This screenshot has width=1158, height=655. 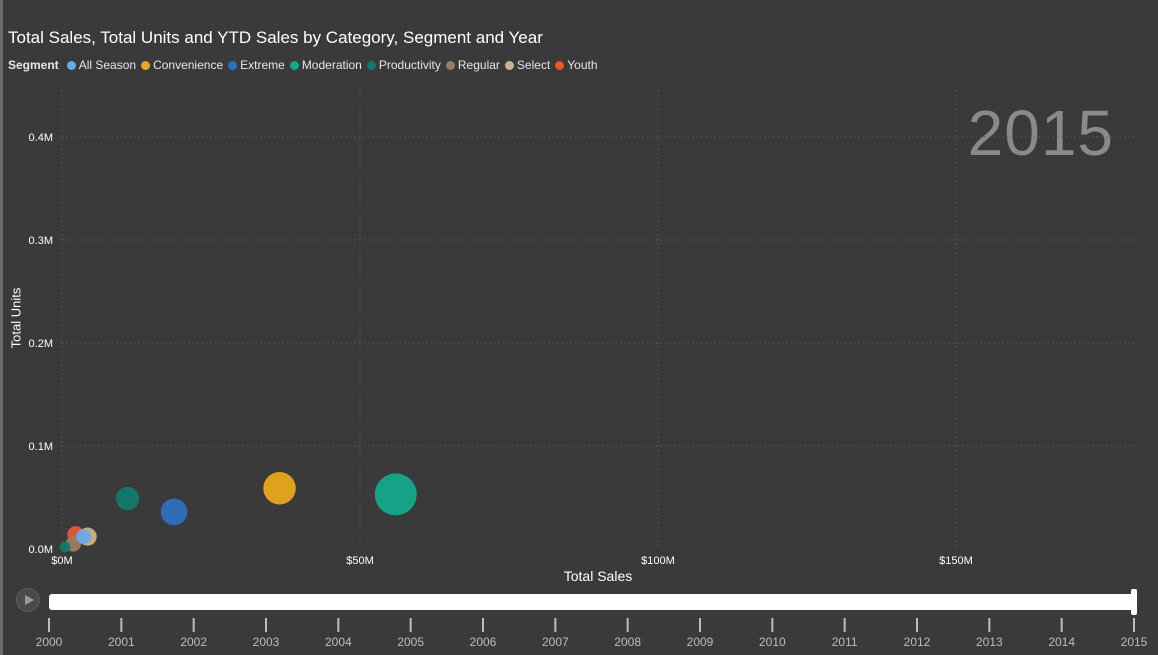 What do you see at coordinates (1134, 642) in the screenshot?
I see `timeline-year-label: 2015` at bounding box center [1134, 642].